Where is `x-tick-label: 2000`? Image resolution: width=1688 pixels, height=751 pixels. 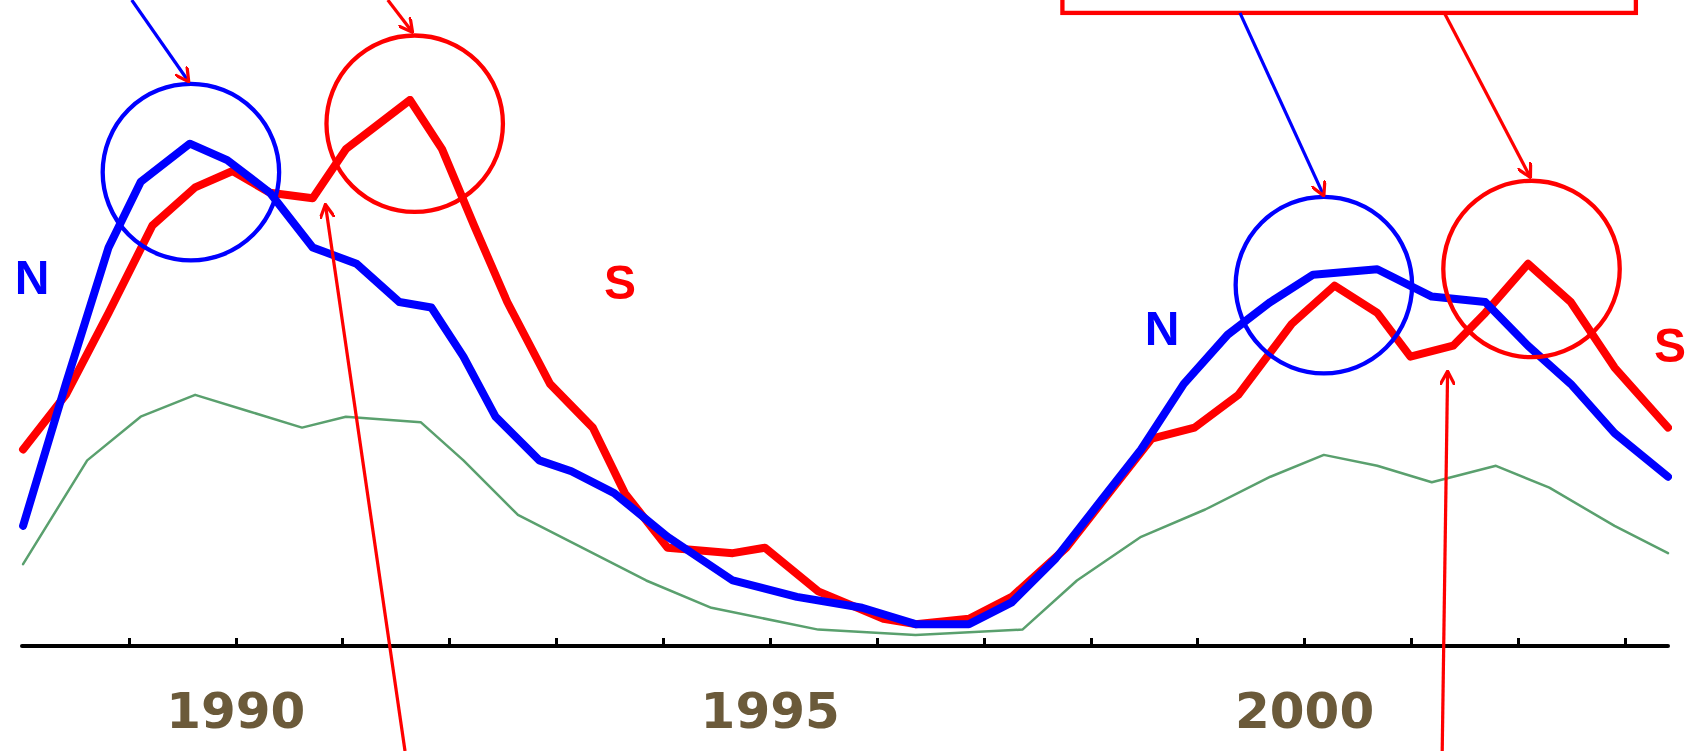
x-tick-label: 2000 is located at coordinates (1305, 711).